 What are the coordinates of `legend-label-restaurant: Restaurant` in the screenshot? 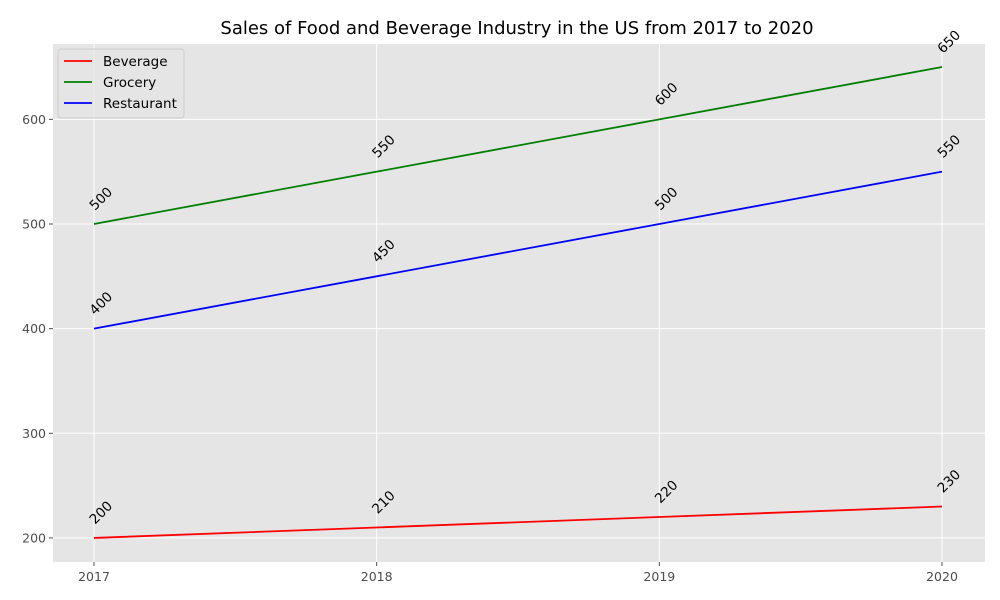 It's located at (140, 104).